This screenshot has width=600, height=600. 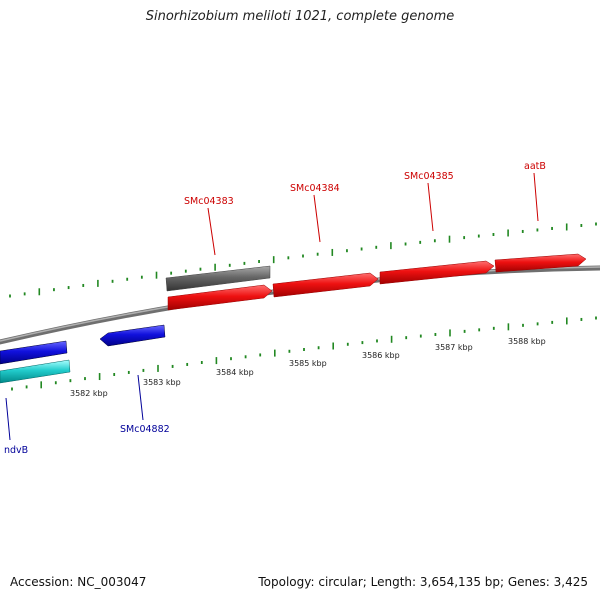 What do you see at coordinates (78, 582) in the screenshot?
I see `accession-text: Accession: NC_003047` at bounding box center [78, 582].